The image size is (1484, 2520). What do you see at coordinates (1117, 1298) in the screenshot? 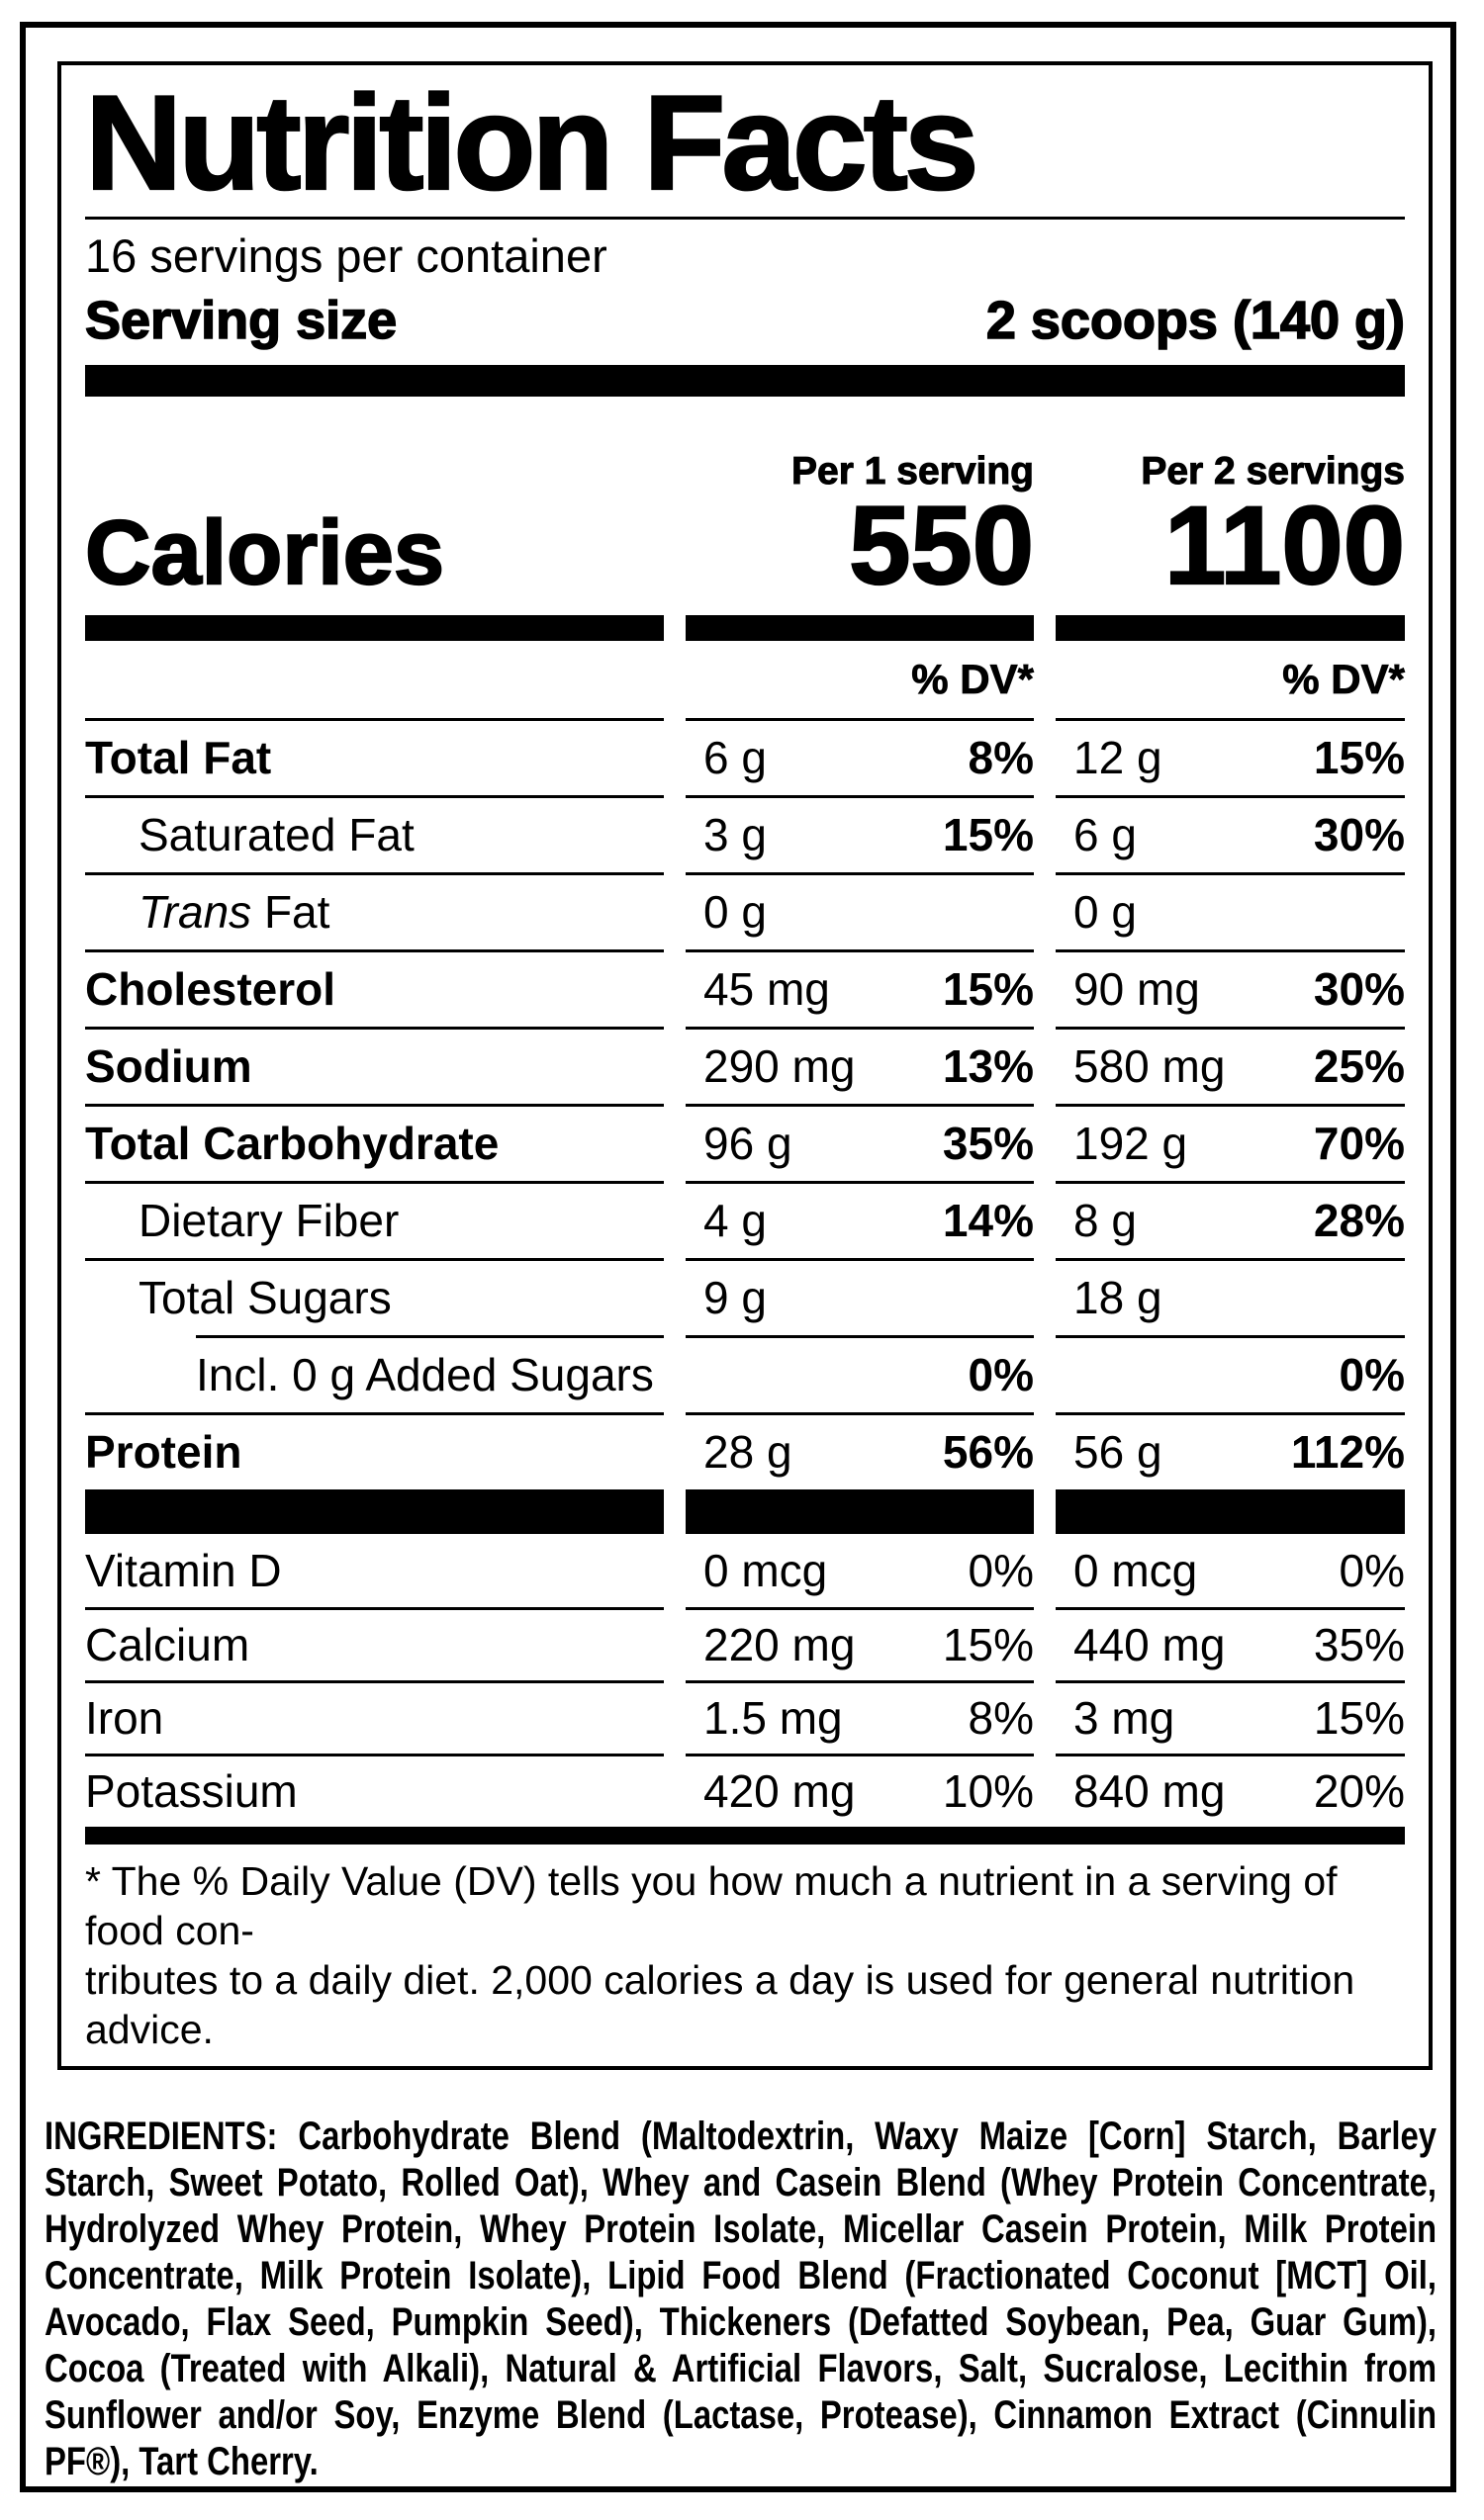
I see `amount-per-2-servings: 18 g` at bounding box center [1117, 1298].